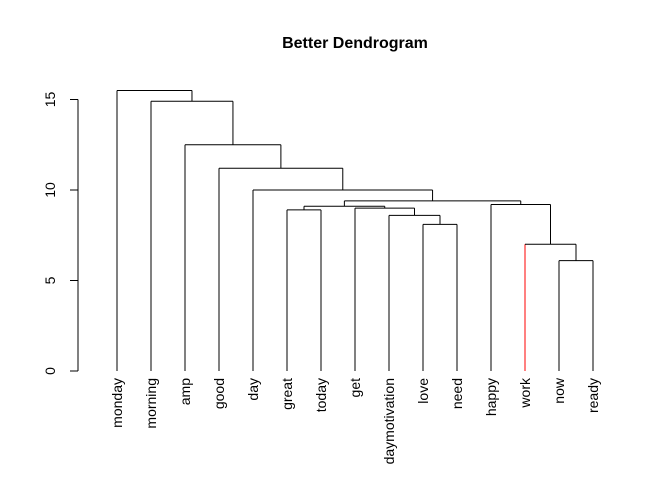 The height and width of the screenshot is (480, 672). What do you see at coordinates (355, 43) in the screenshot?
I see `chart-title: Better Dendrogram` at bounding box center [355, 43].